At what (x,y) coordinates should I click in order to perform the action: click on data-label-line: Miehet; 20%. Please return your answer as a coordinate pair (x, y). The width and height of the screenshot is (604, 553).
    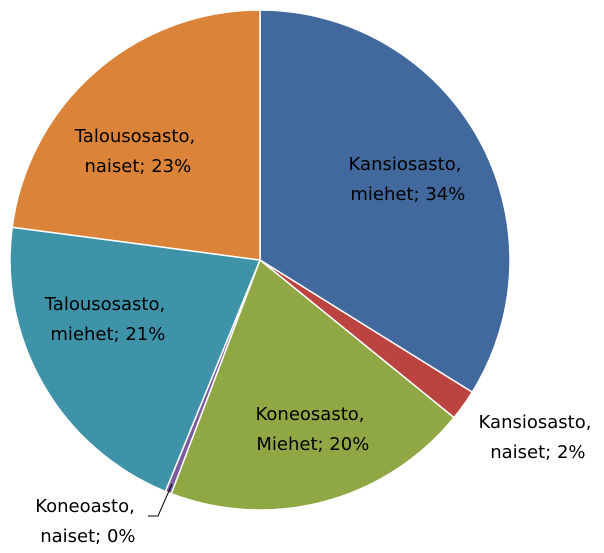
    Looking at the image, I should click on (310, 444).